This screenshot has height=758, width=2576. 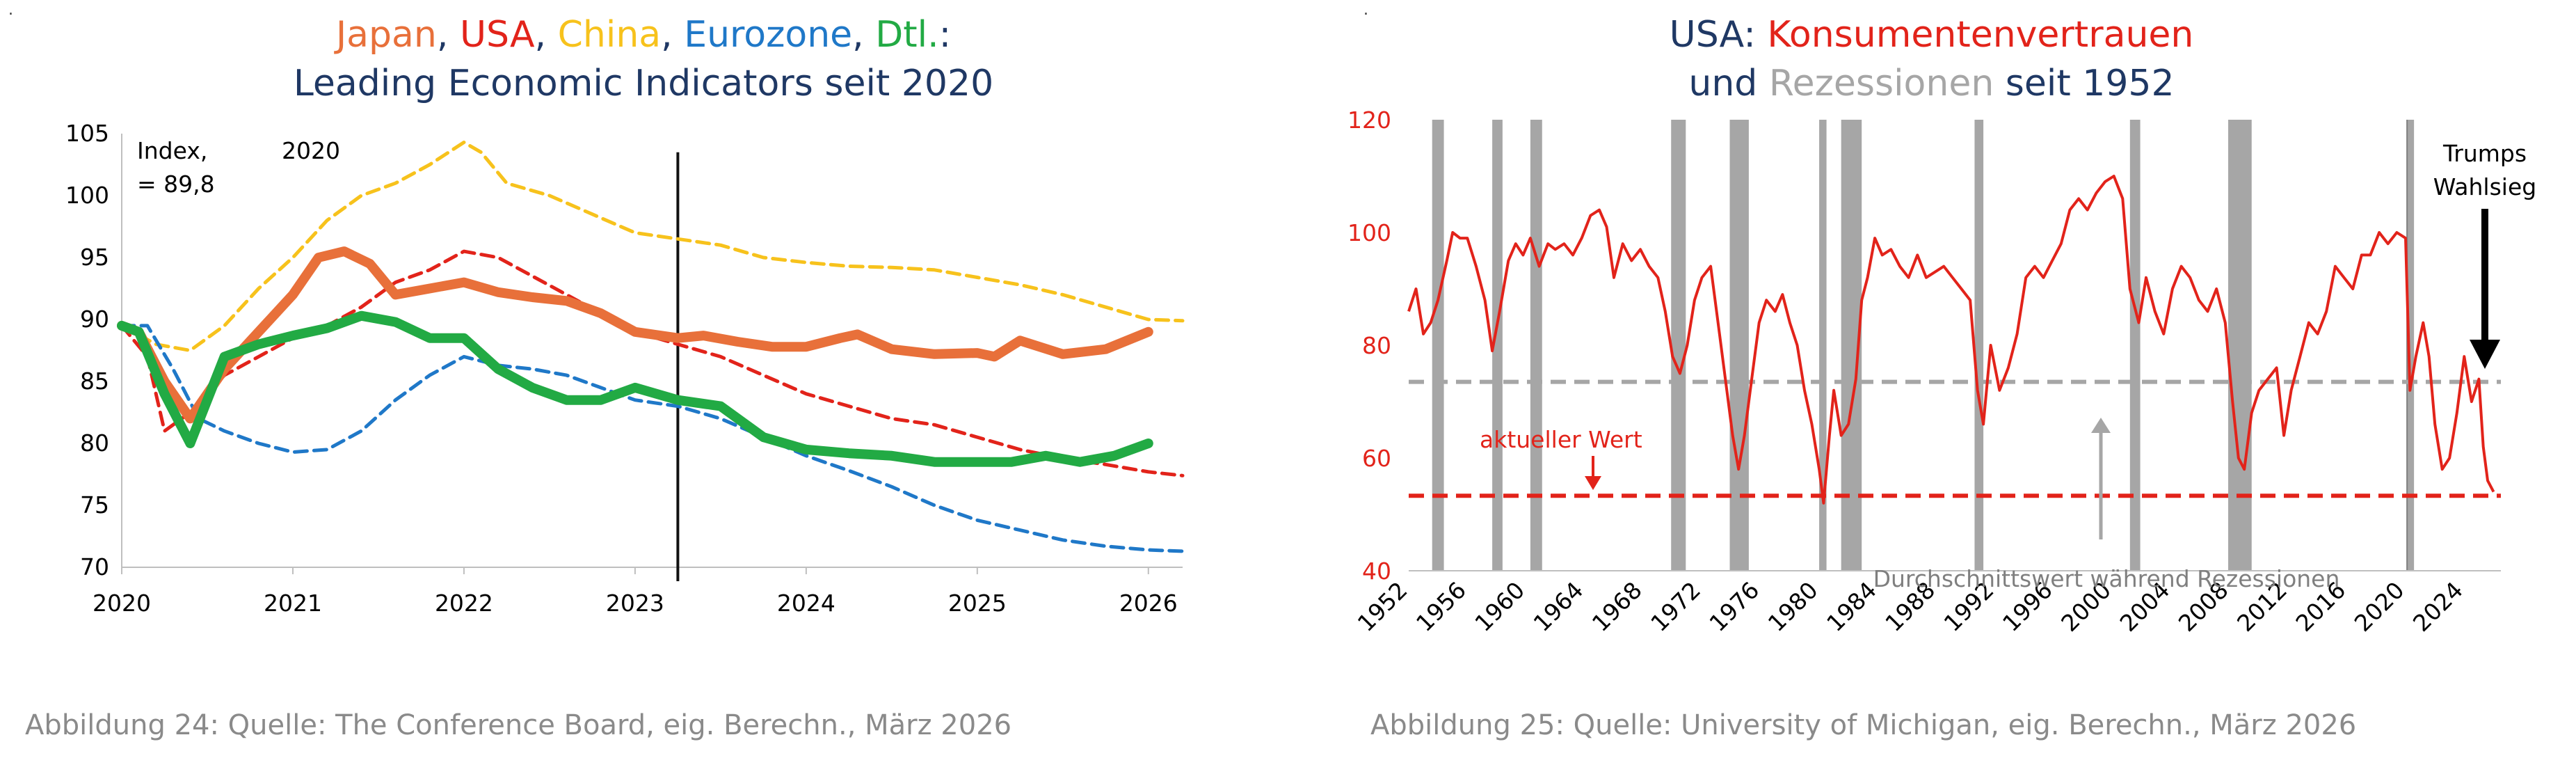 I want to click on y-tick-label: 75, so click(x=94, y=505).